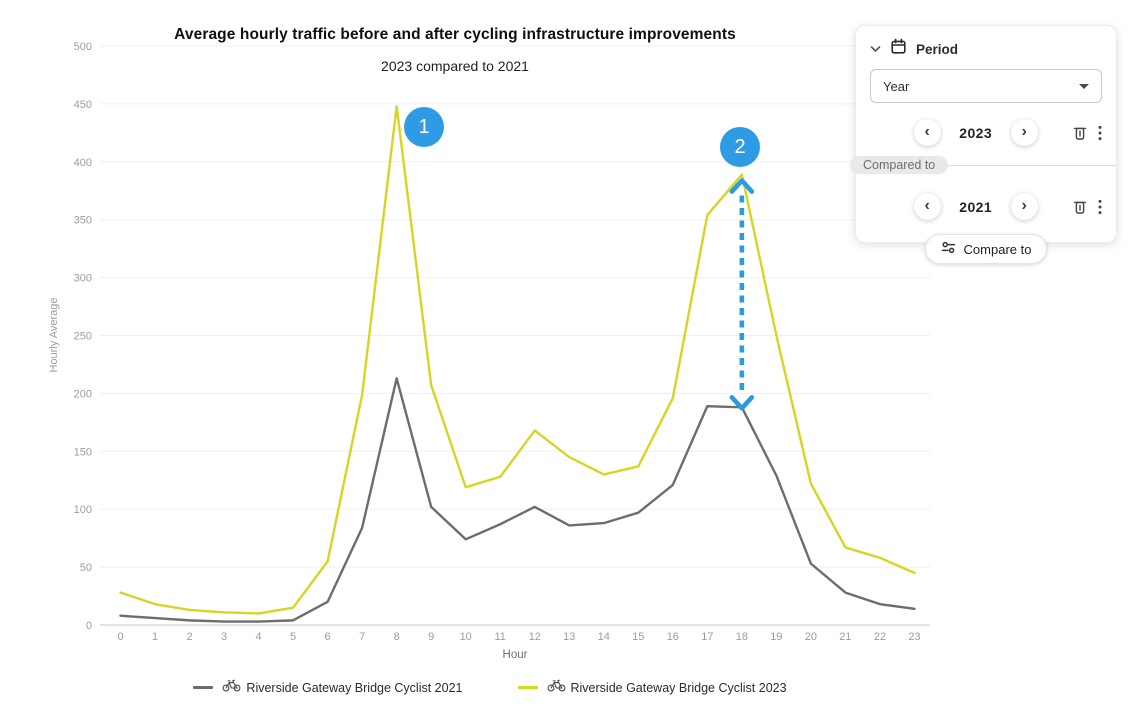  I want to click on y-axis-title: Hourly Average, so click(54, 334).